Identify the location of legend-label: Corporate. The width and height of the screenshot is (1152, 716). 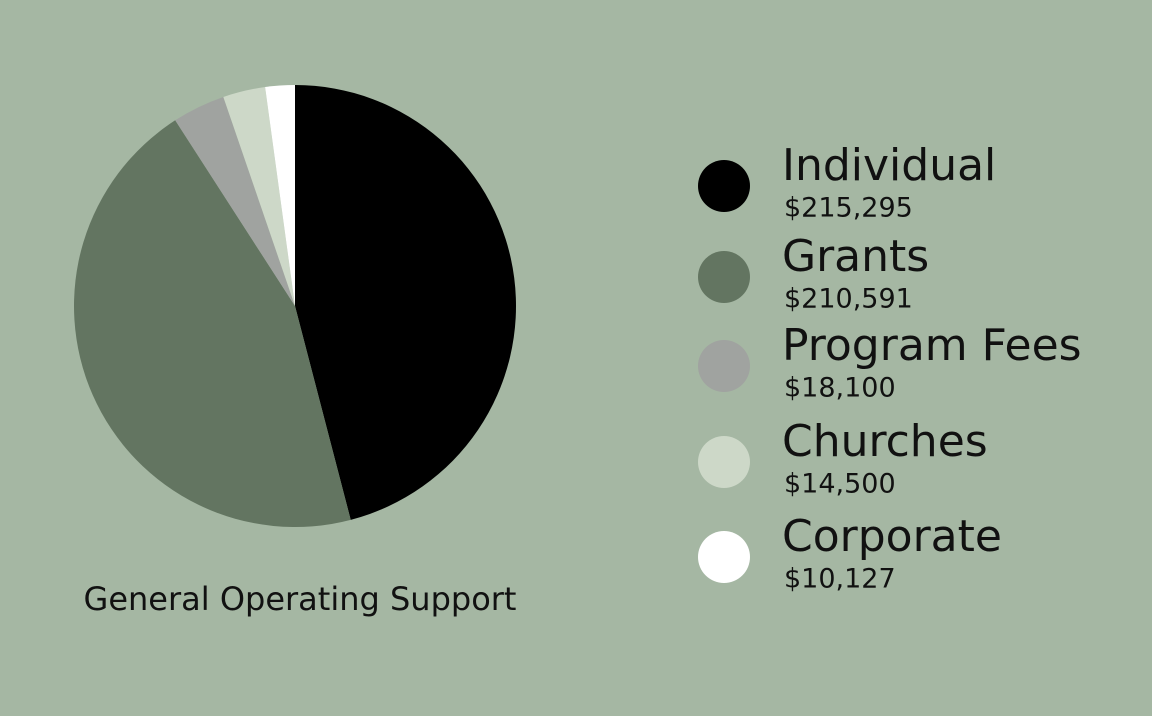
(892, 536).